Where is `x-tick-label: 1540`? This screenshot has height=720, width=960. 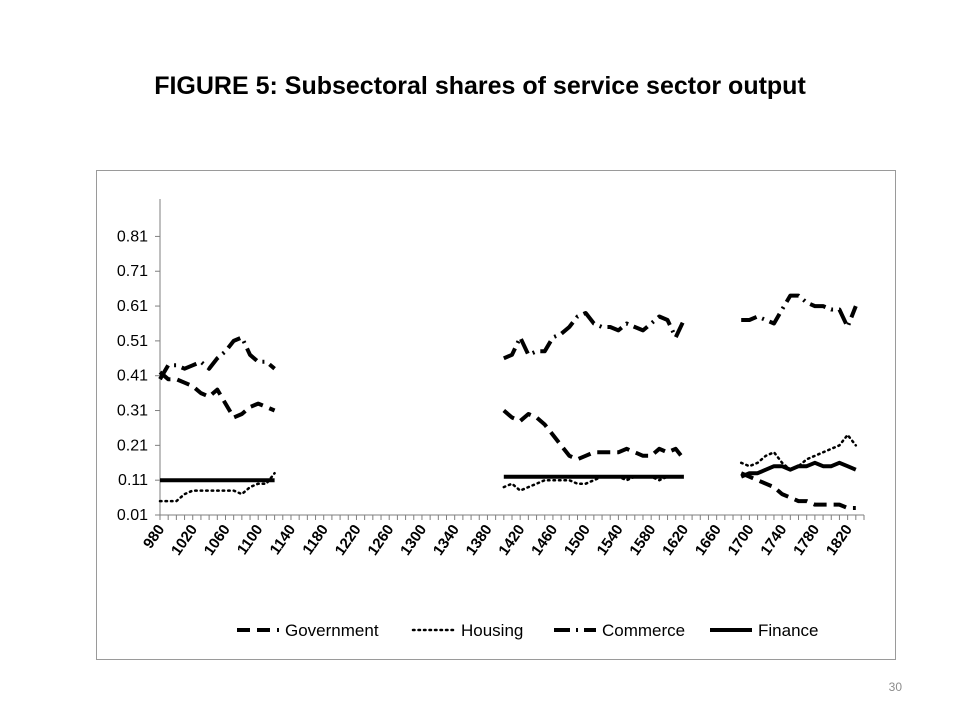
x-tick-label: 1540 is located at coordinates (610, 540).